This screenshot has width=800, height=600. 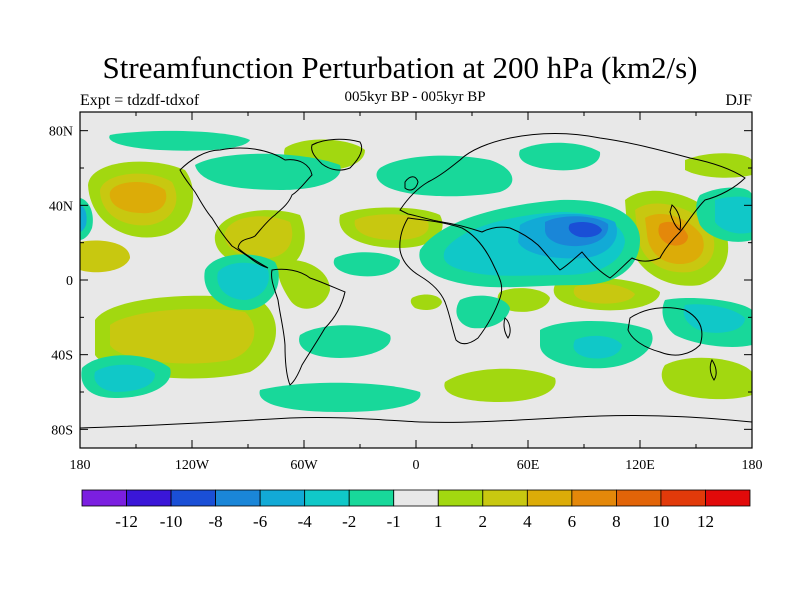 I want to click on anomaly-antarctic-low, so click(x=340, y=397).